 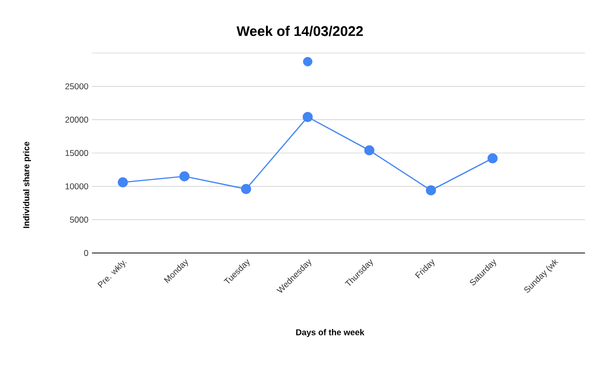 I want to click on x-axis-title: Days of the week, so click(x=330, y=333).